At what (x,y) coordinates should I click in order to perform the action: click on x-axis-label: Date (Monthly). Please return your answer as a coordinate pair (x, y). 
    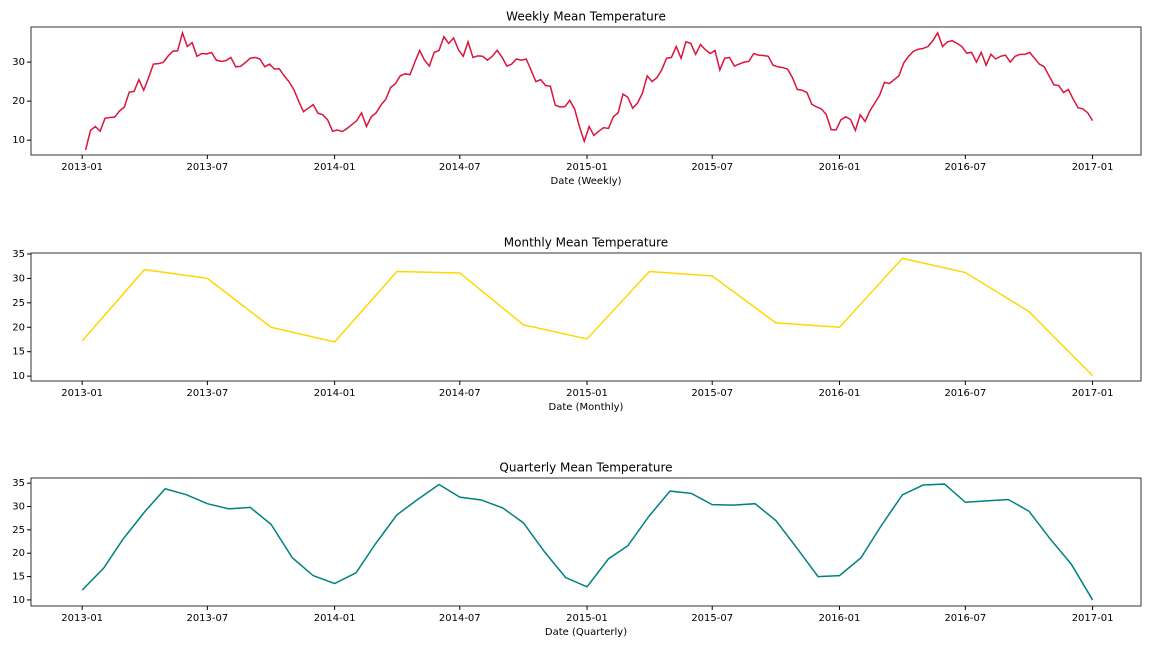
    Looking at the image, I should click on (586, 407).